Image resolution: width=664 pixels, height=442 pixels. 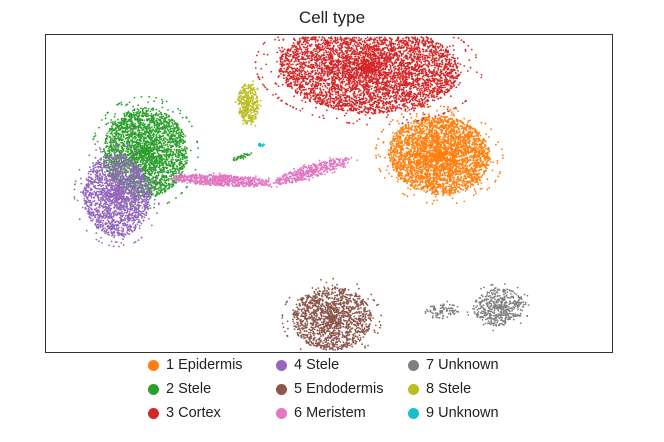 I want to click on legend-label-4: 4 Stele, so click(x=317, y=365).